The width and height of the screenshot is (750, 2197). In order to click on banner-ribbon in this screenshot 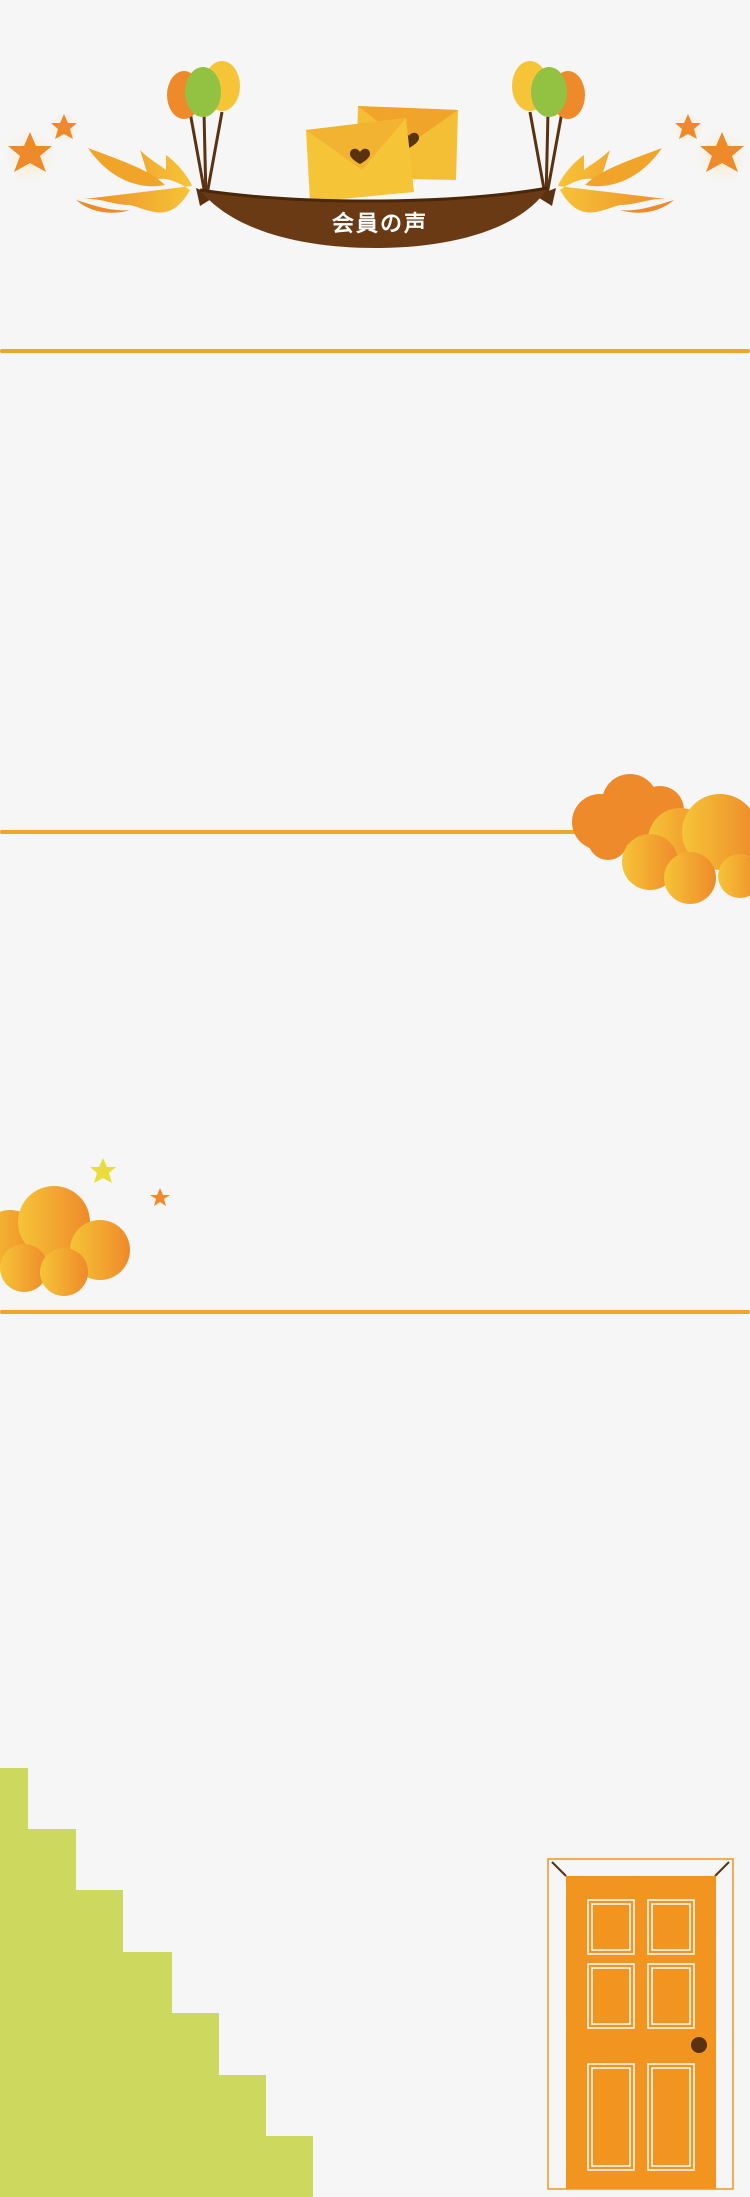, I will do `click(374, 218)`.